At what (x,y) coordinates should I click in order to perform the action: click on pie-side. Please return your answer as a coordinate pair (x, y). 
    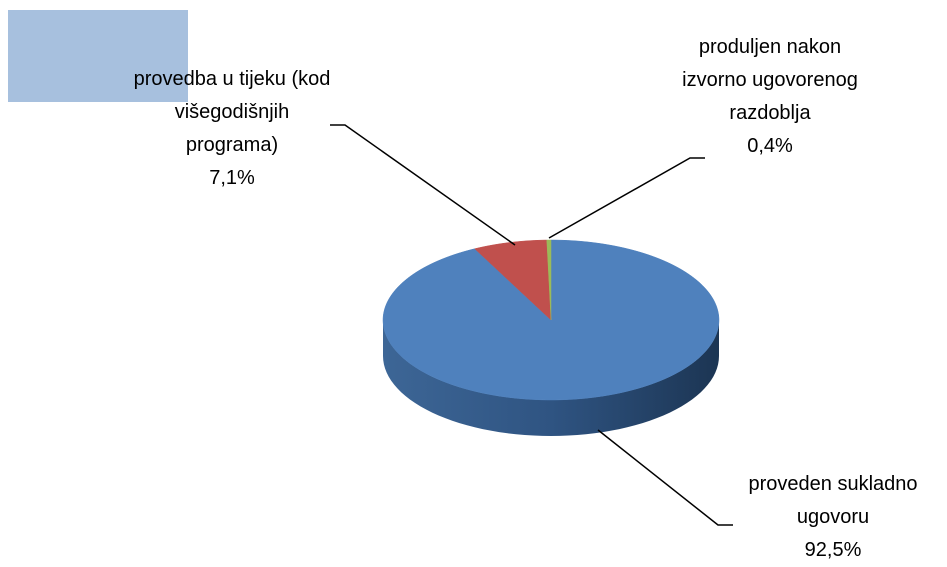
    Looking at the image, I should click on (551, 378).